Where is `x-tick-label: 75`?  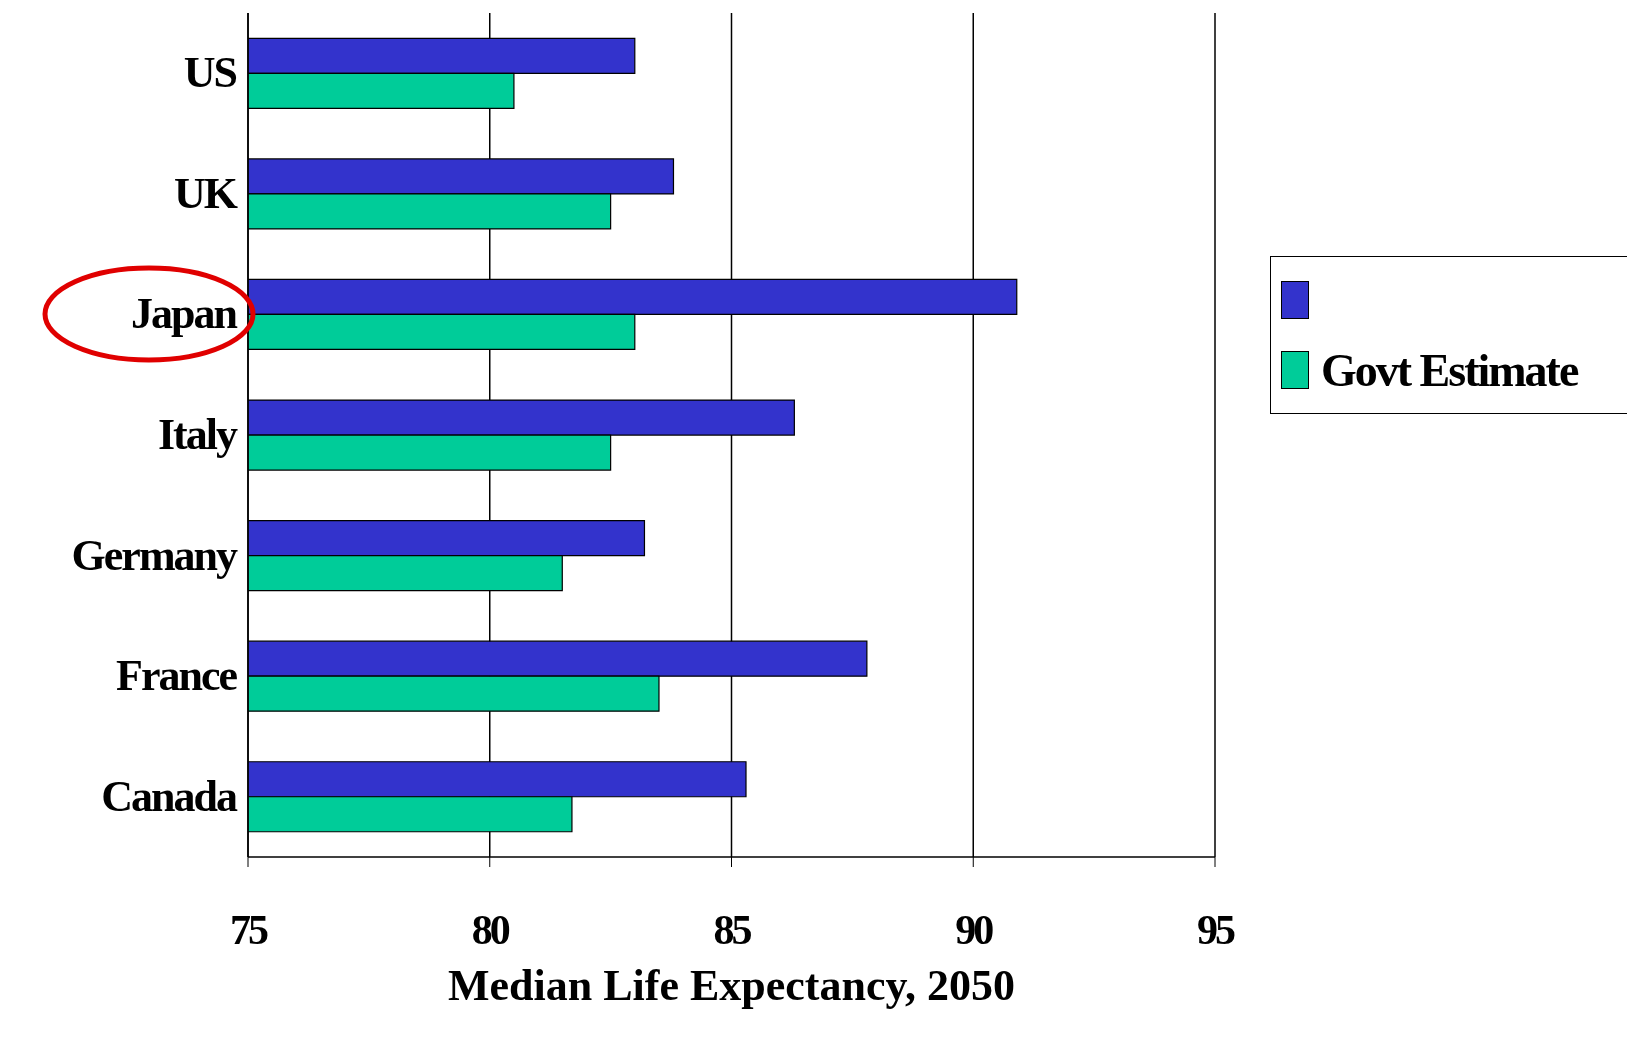 x-tick-label: 75 is located at coordinates (249, 930).